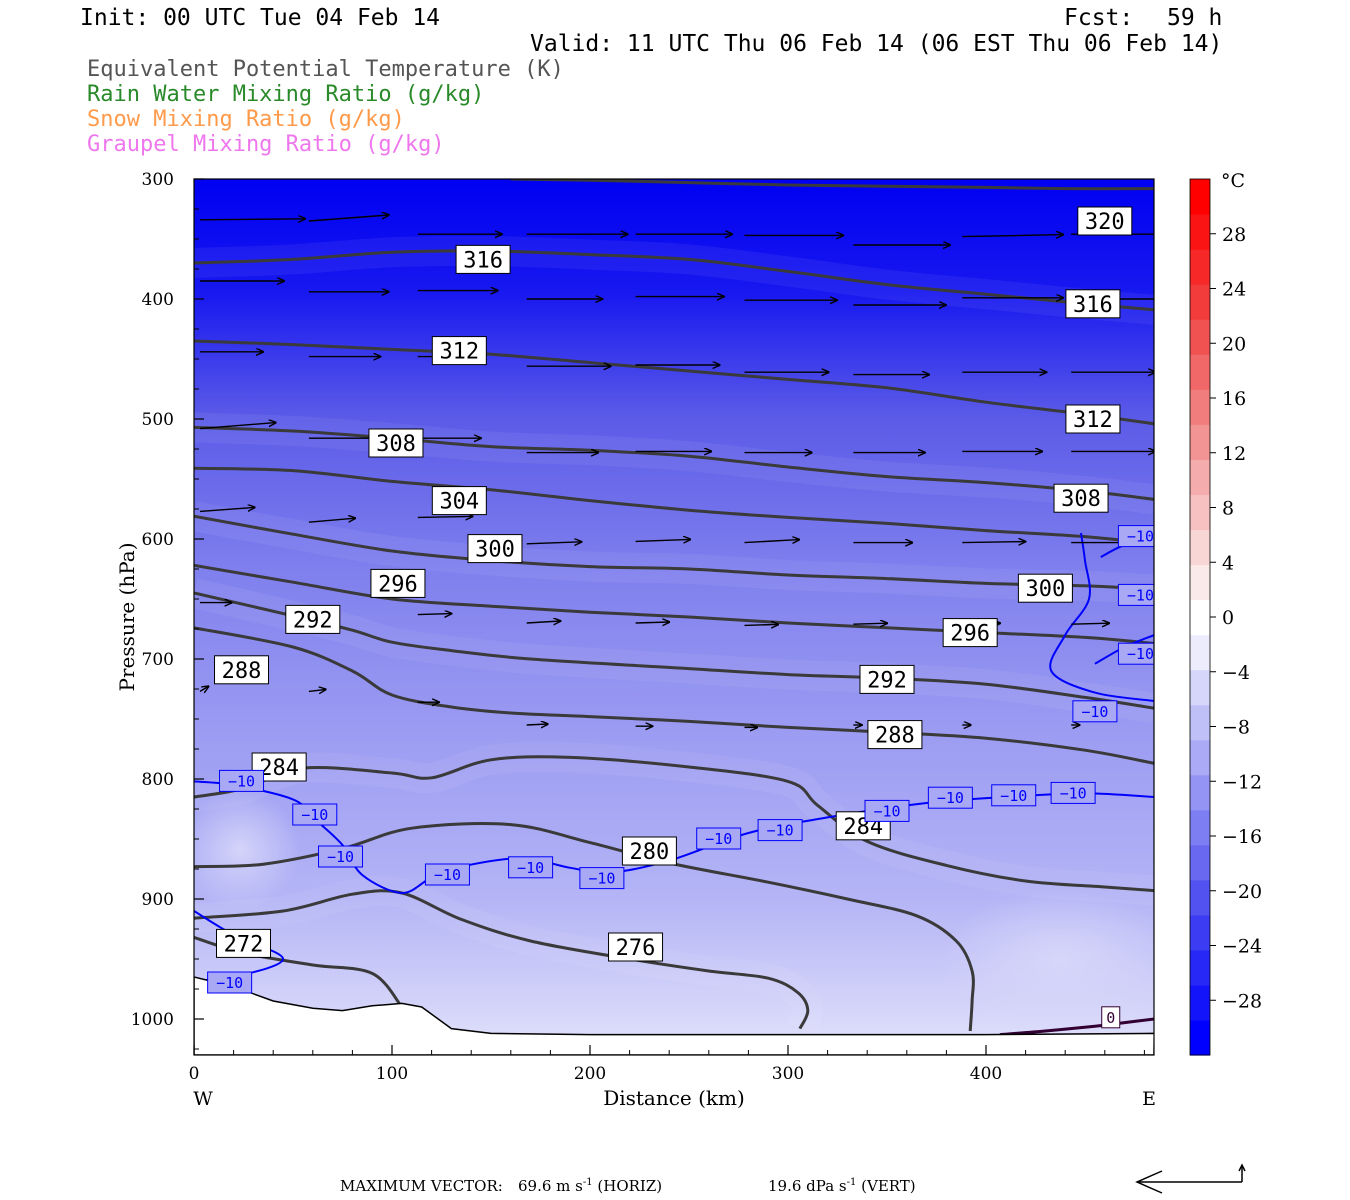 This screenshot has height=1200, width=1350. I want to click on x-axis-title: Distance (km), so click(674, 1098).